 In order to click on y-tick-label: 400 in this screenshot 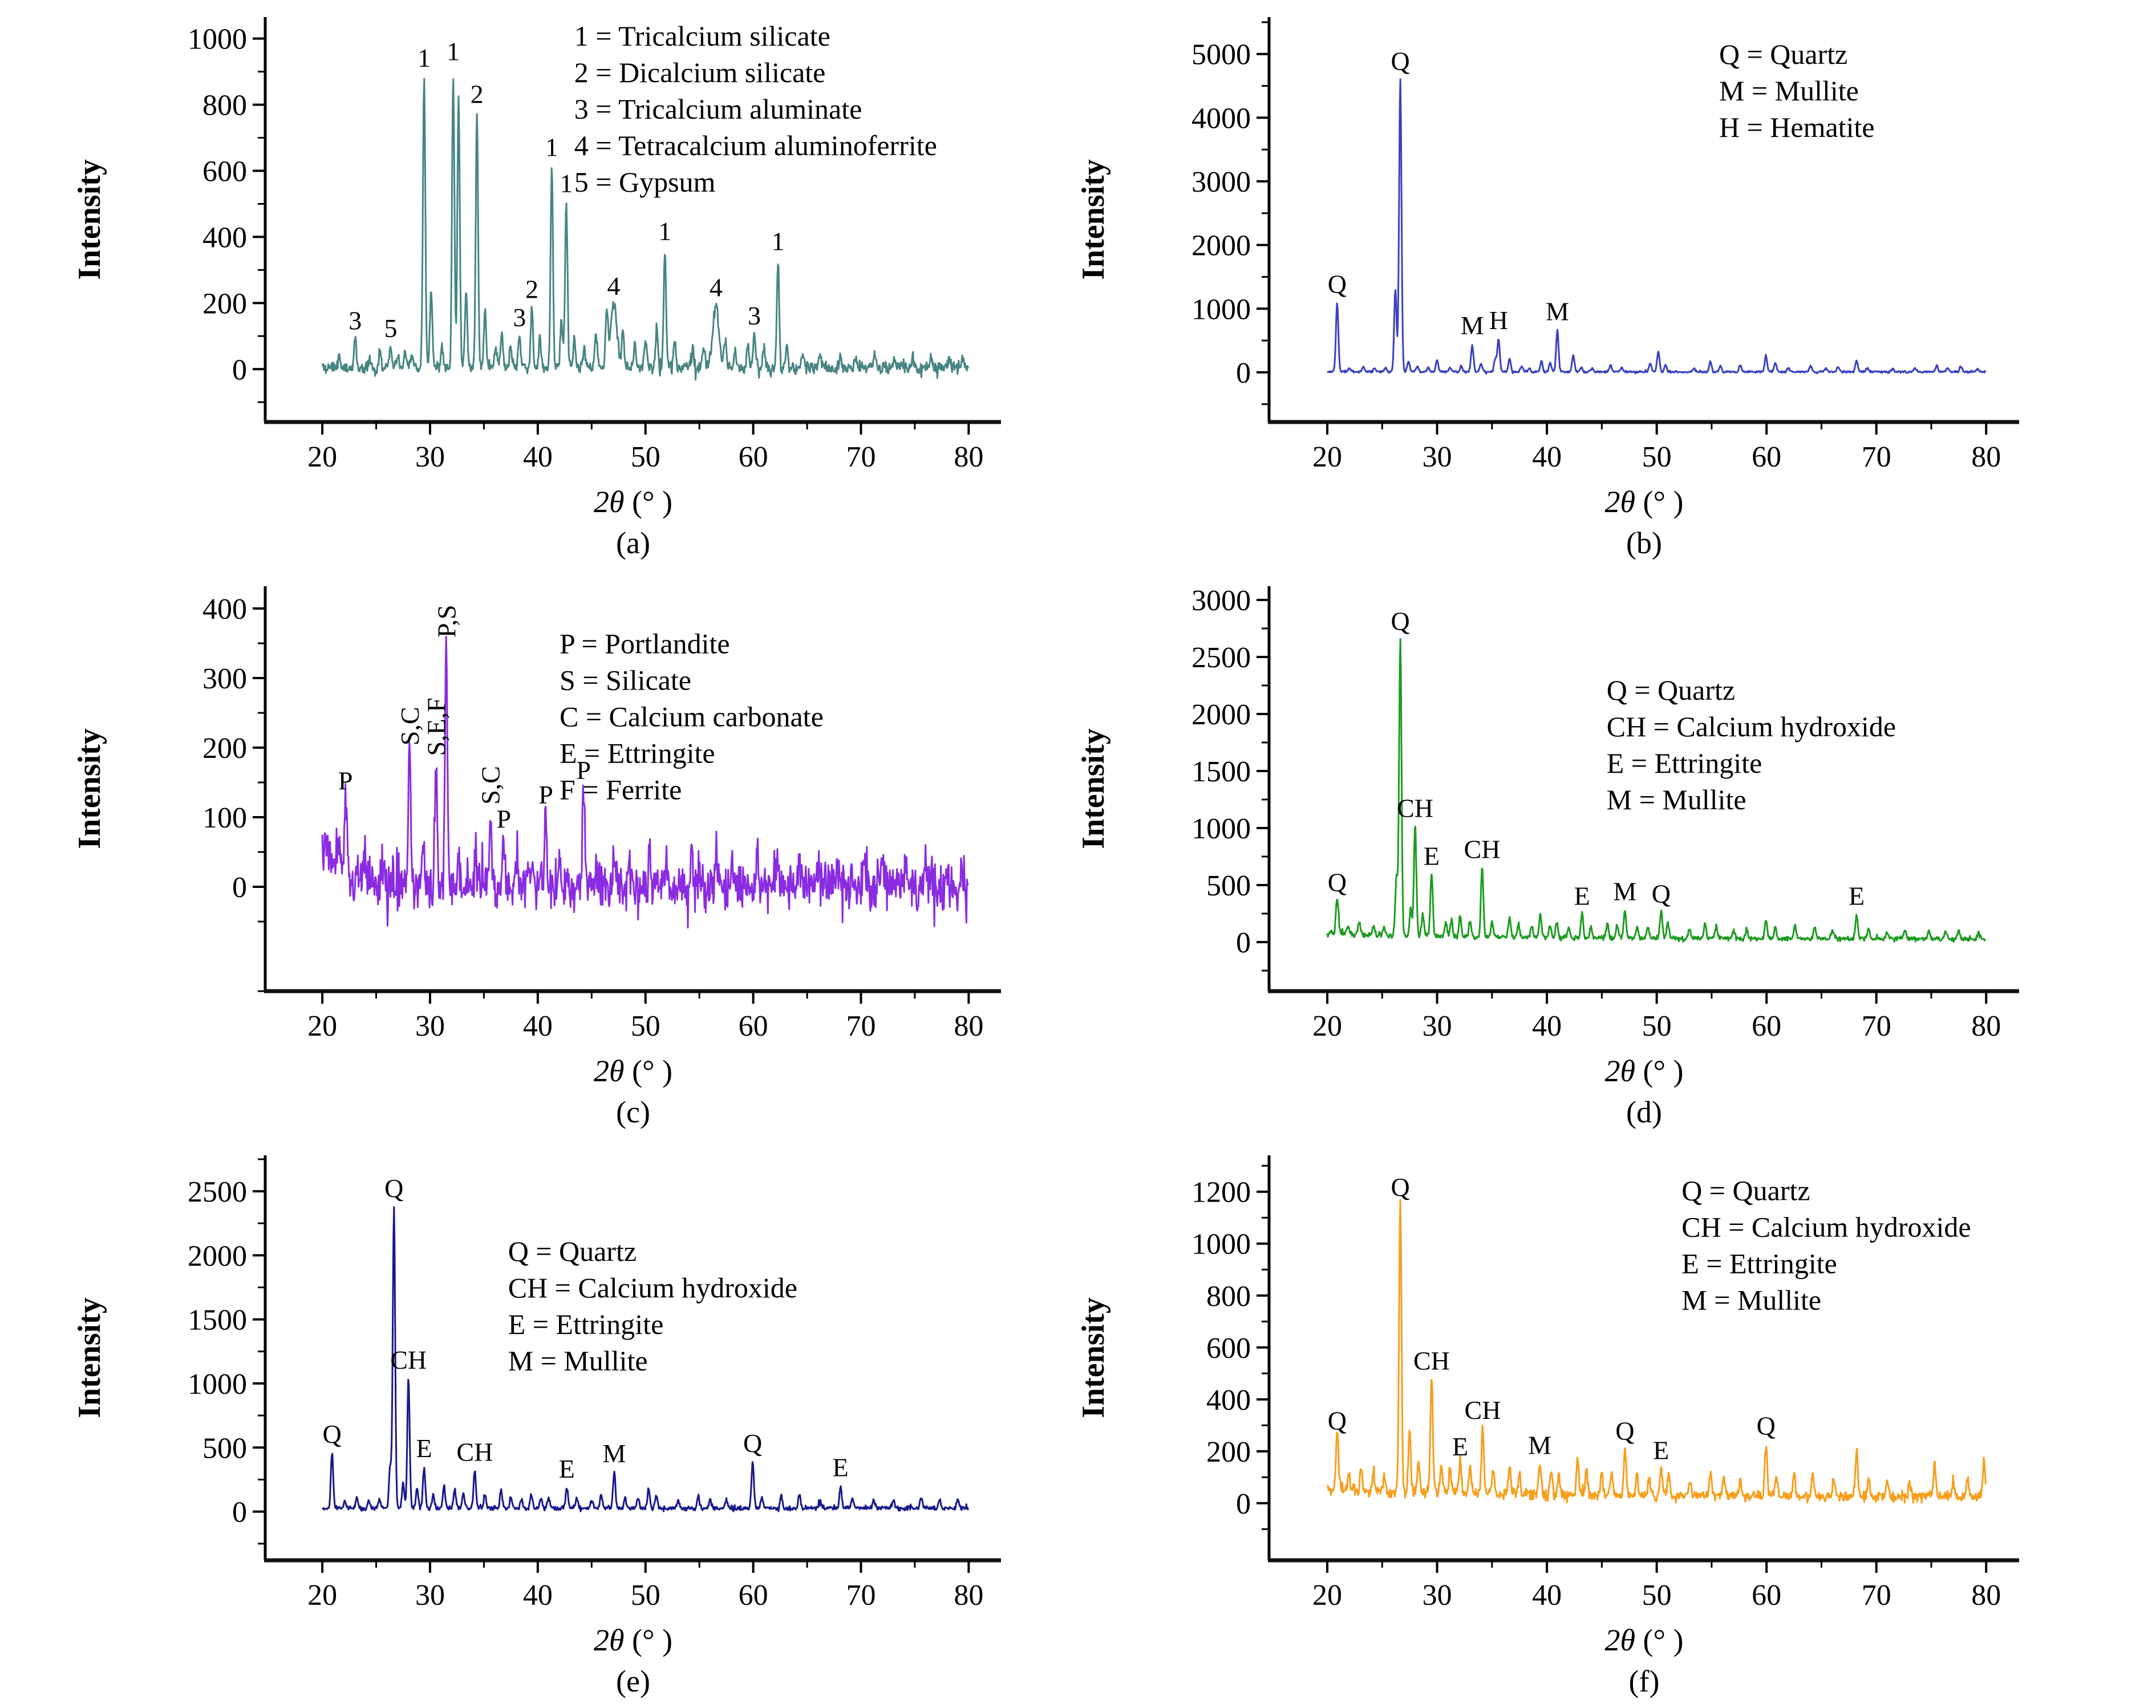, I will do `click(224, 609)`.